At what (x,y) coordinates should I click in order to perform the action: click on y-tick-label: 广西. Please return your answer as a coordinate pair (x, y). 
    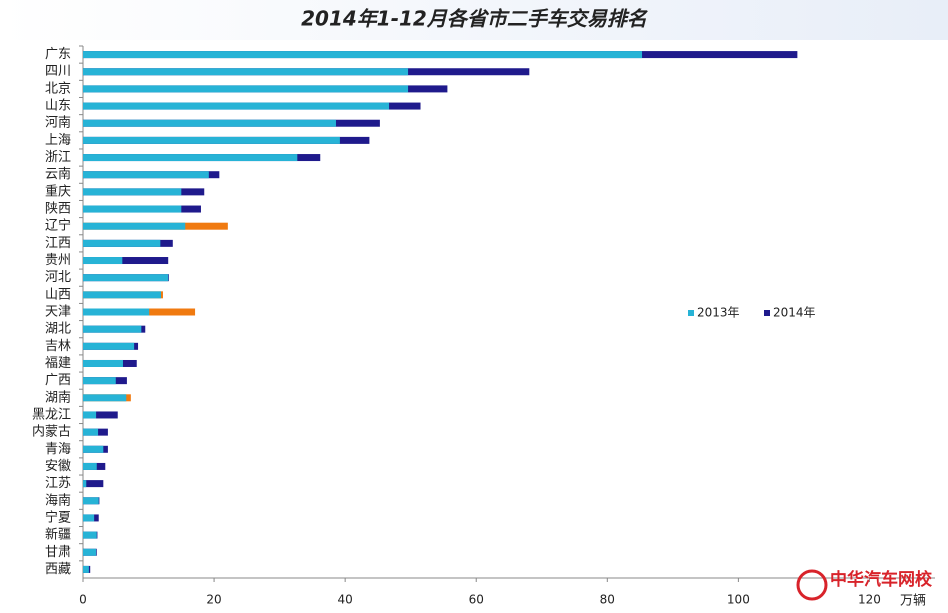
    Looking at the image, I should click on (58, 380).